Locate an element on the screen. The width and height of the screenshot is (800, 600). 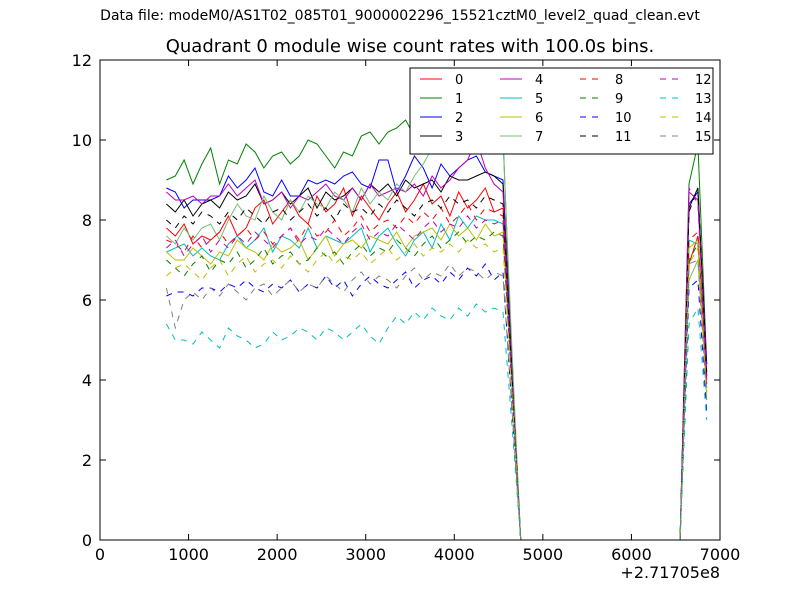
legend-label-7: 7 is located at coordinates (539, 137).